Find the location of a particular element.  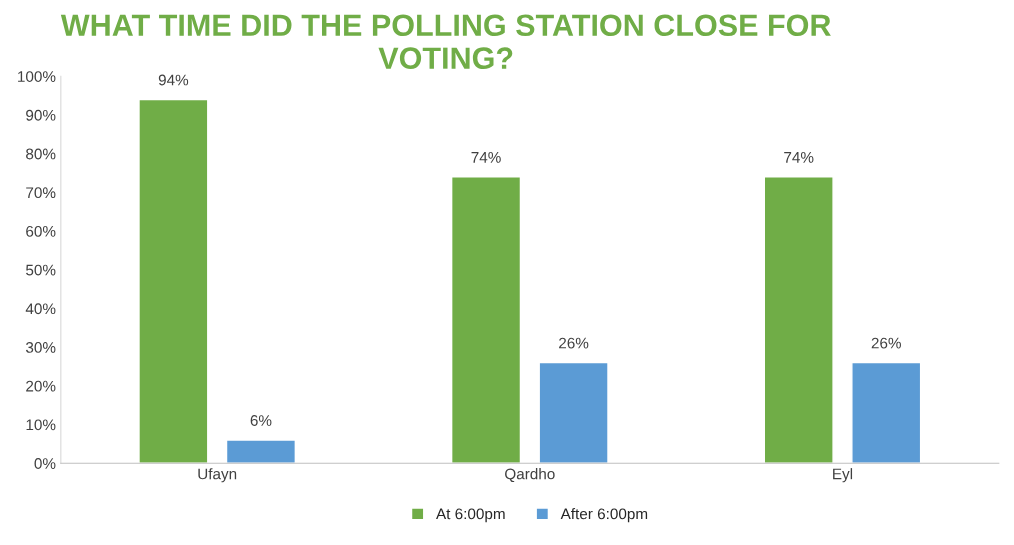

y-tick-label: 80% is located at coordinates (41, 154).